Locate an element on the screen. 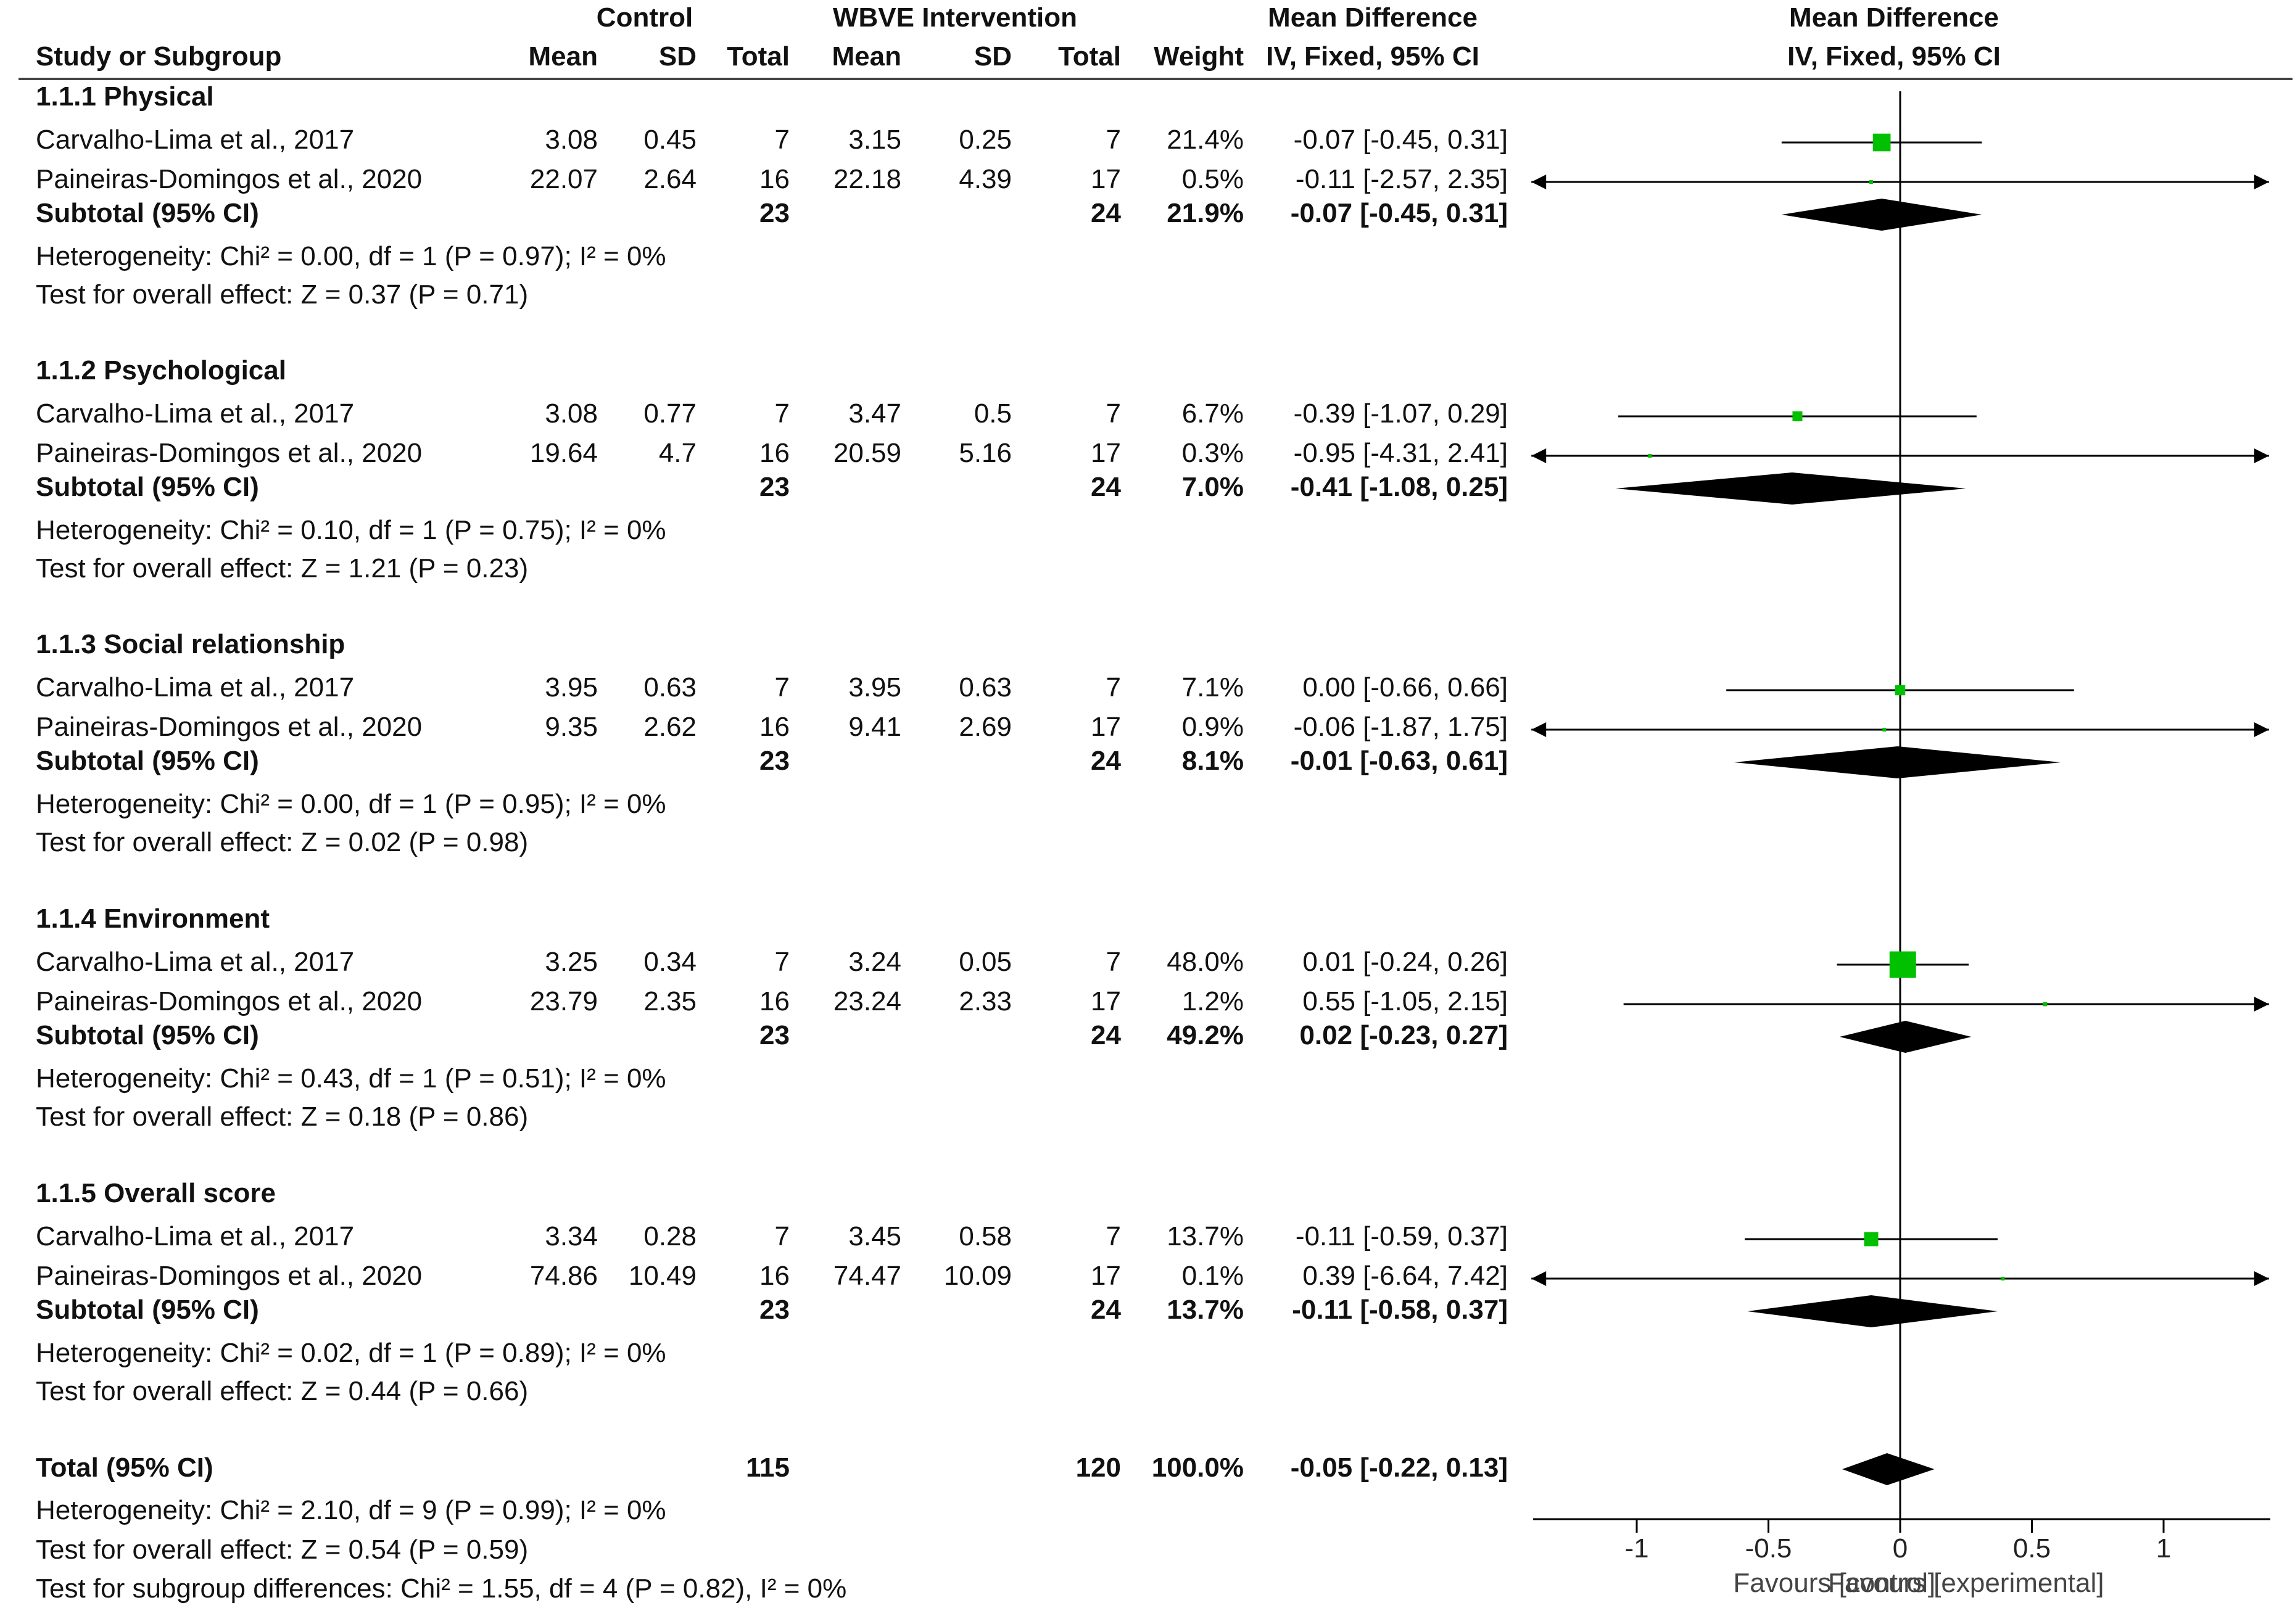 Image resolution: width=2295 pixels, height=1624 pixels. intervention-sd-value: 0.05 is located at coordinates (986, 962).